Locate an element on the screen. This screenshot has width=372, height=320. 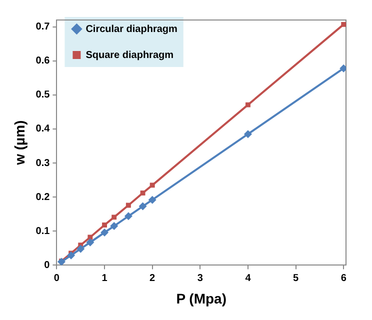
y-tick-label: 0.4 is located at coordinates (43, 129).